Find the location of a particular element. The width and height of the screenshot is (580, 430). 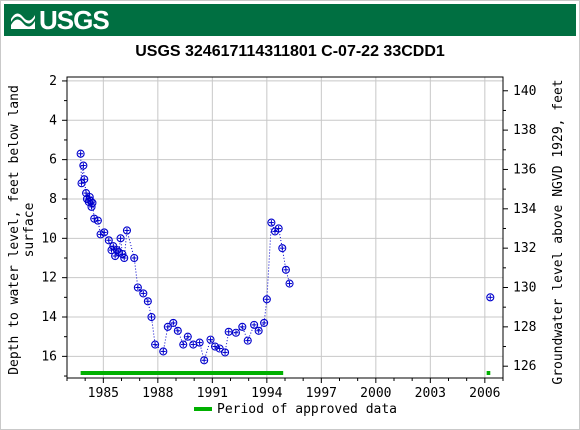

y-left-tick-label: 10 is located at coordinates (49, 238).